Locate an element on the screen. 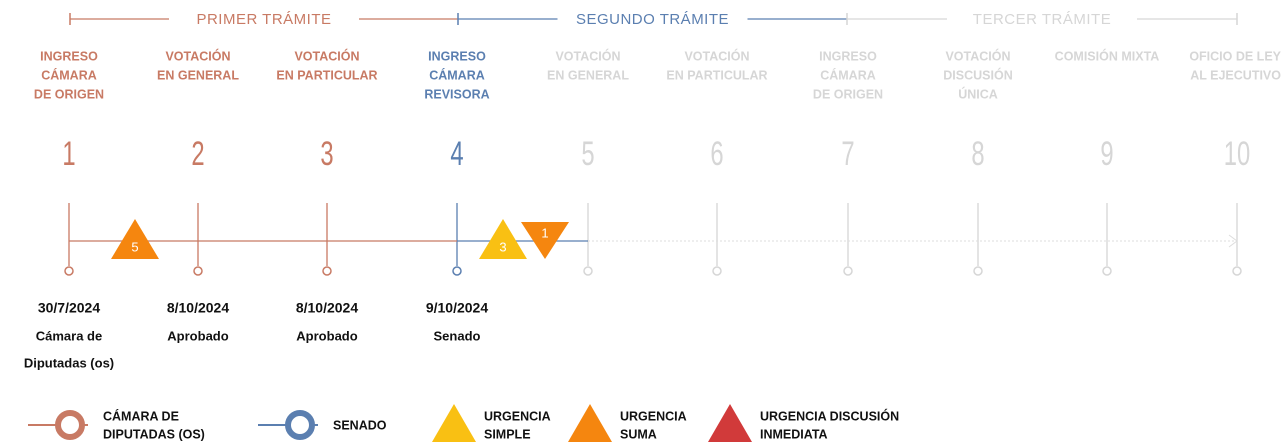 This screenshot has height=445, width=1283. legend-label: URGENCIA DISCUSIÓN is located at coordinates (829, 415).